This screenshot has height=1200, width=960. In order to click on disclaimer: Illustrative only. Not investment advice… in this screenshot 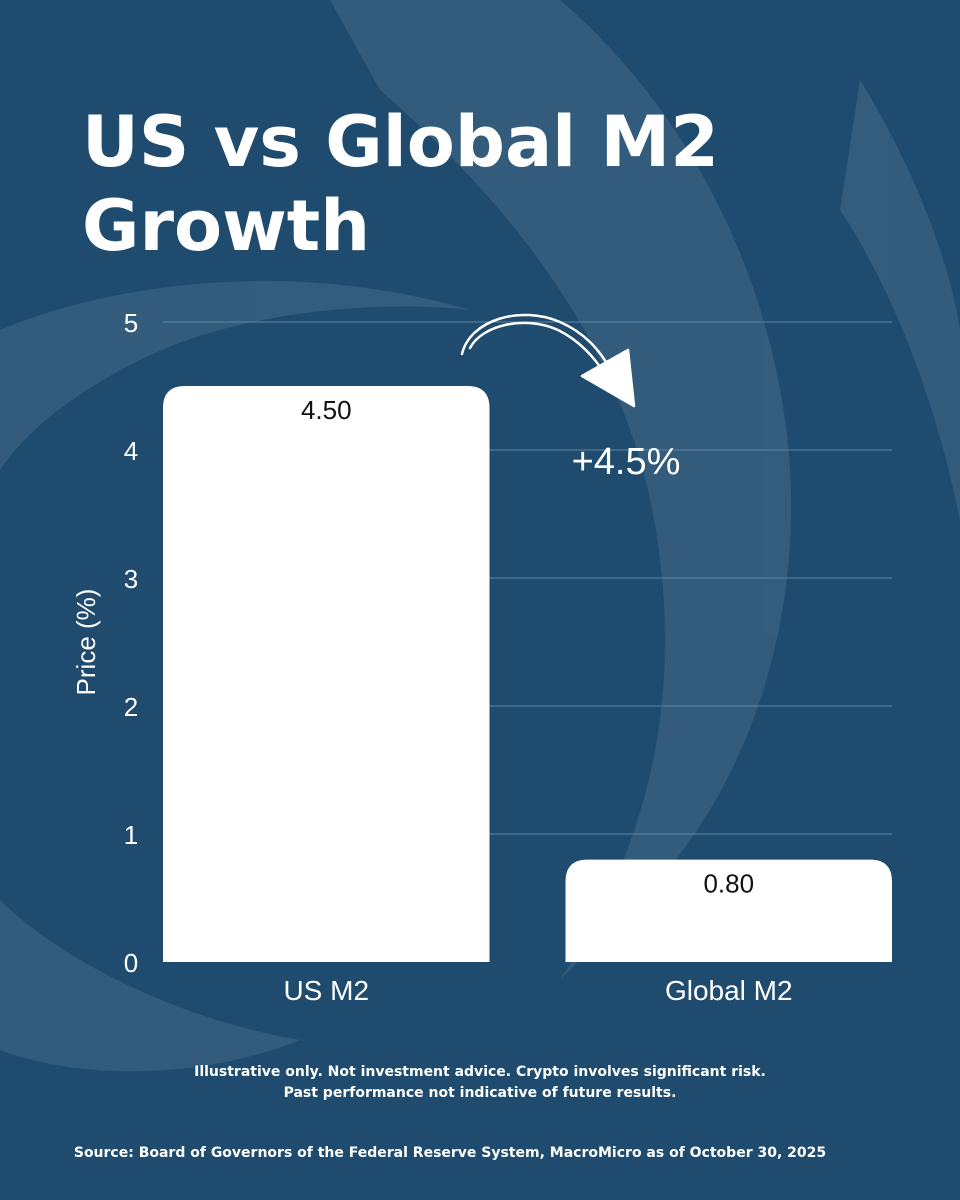, I will do `click(480, 1083)`.